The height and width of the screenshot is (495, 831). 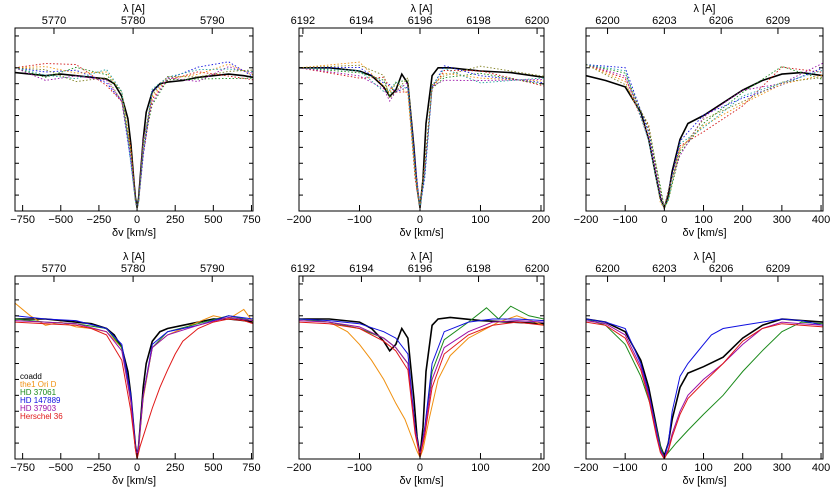 I want to click on legend-entry: HD 147889, so click(x=40, y=400).